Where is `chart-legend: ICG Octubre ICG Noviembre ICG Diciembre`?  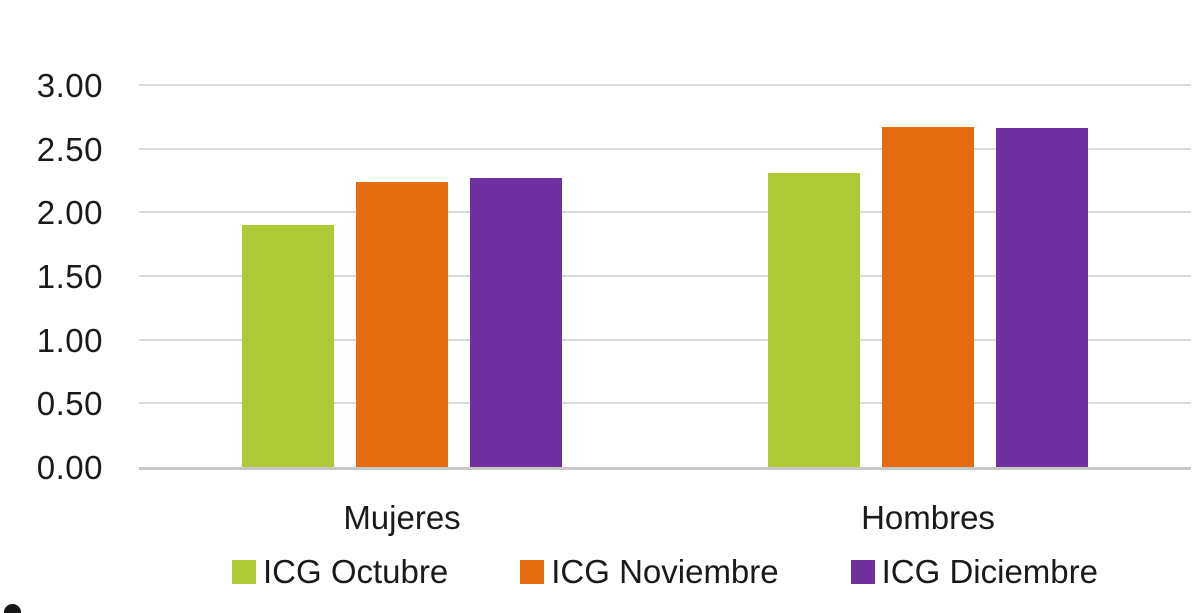 chart-legend: ICG Octubre ICG Noviembre ICG Diciembre is located at coordinates (665, 572).